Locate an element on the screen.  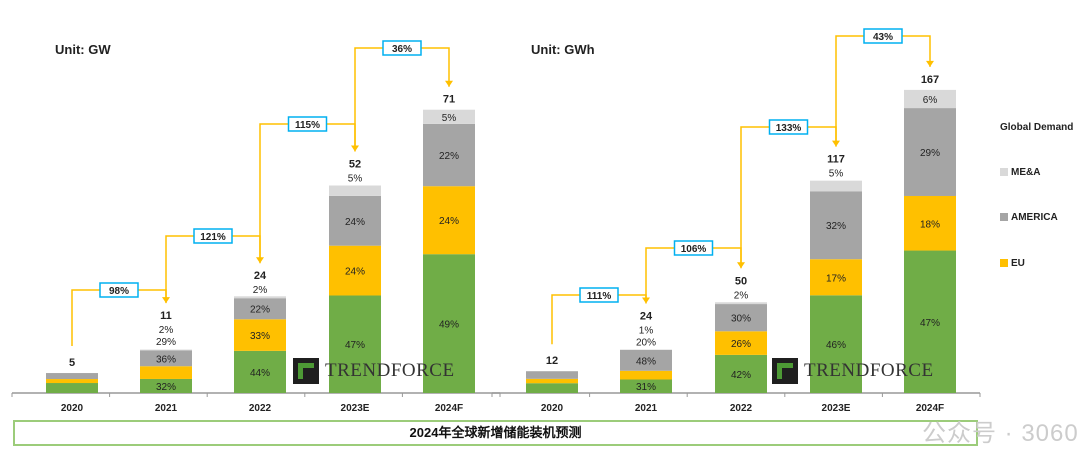
segment-label: 47% is located at coordinates (930, 323).